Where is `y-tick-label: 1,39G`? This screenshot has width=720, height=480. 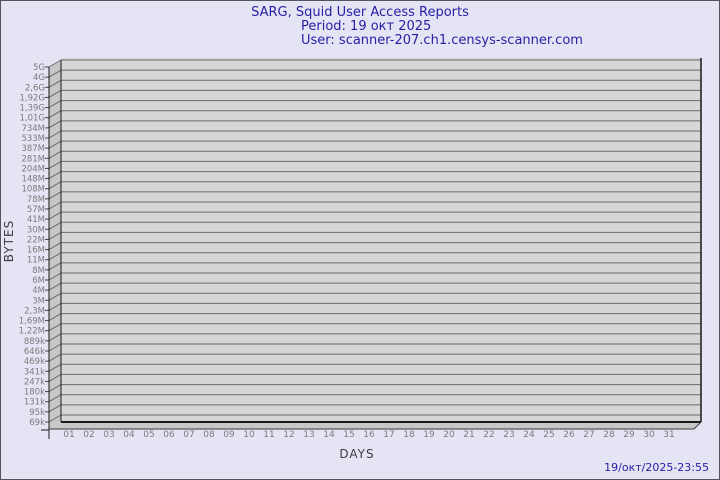 y-tick-label: 1,39G is located at coordinates (32, 109).